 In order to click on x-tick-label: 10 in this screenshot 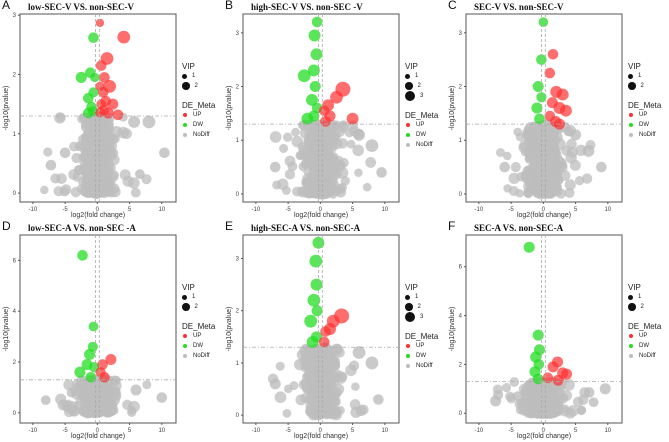, I will do `click(161, 431)`.